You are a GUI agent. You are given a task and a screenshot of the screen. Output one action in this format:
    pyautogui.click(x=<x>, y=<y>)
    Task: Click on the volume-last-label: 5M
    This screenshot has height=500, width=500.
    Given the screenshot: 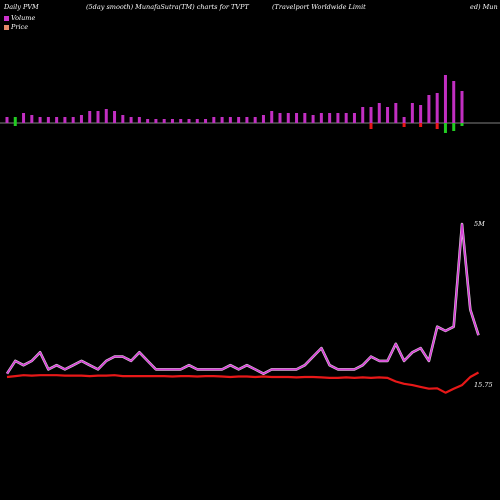 What is the action you would take?
    pyautogui.click(x=479, y=224)
    